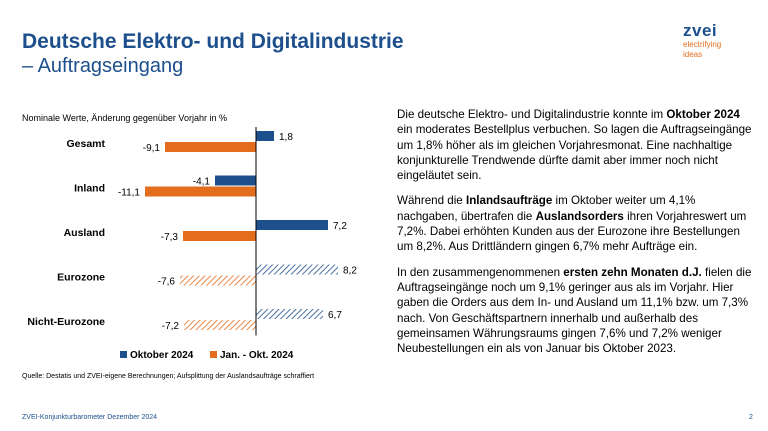 This screenshot has height=431, width=768. What do you see at coordinates (579, 216) in the screenshot?
I see `text-run: Auslandsorders` at bounding box center [579, 216].